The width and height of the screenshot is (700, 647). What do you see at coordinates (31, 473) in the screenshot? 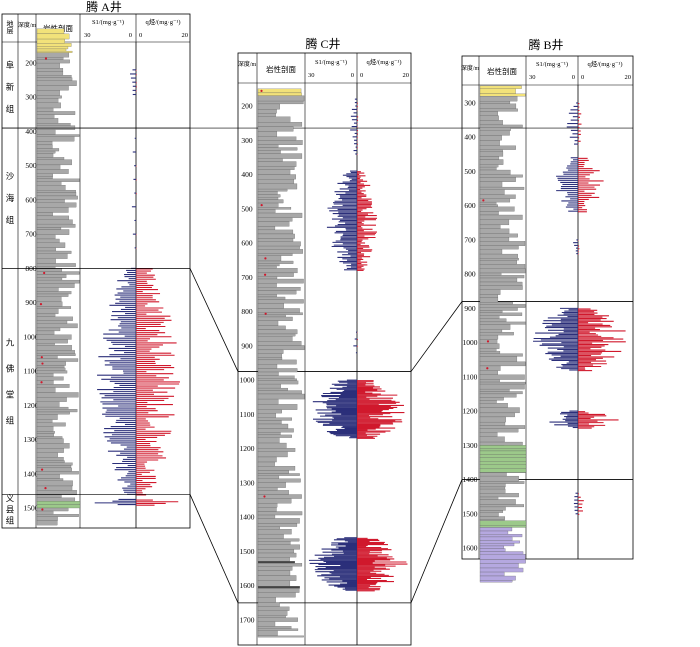
I see `depth-tick-label: 1400` at bounding box center [31, 473].